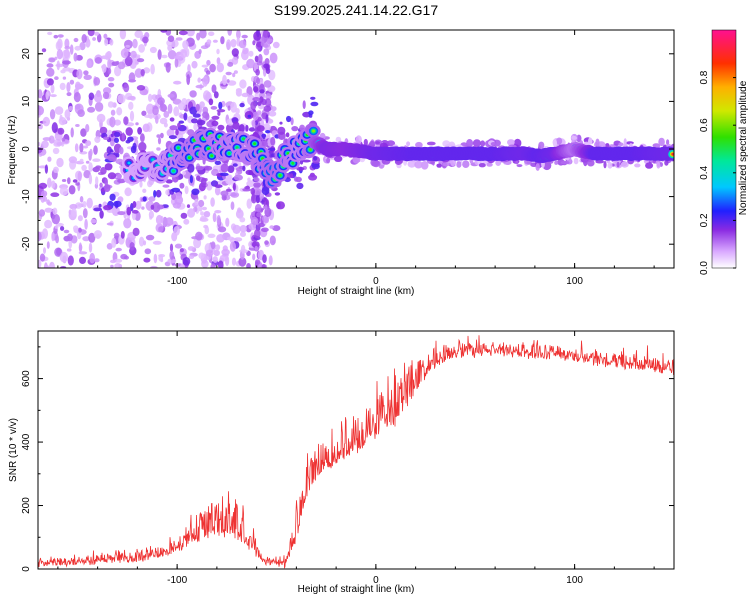  I want to click on colorbar-tick-label: 0.8, so click(704, 77).